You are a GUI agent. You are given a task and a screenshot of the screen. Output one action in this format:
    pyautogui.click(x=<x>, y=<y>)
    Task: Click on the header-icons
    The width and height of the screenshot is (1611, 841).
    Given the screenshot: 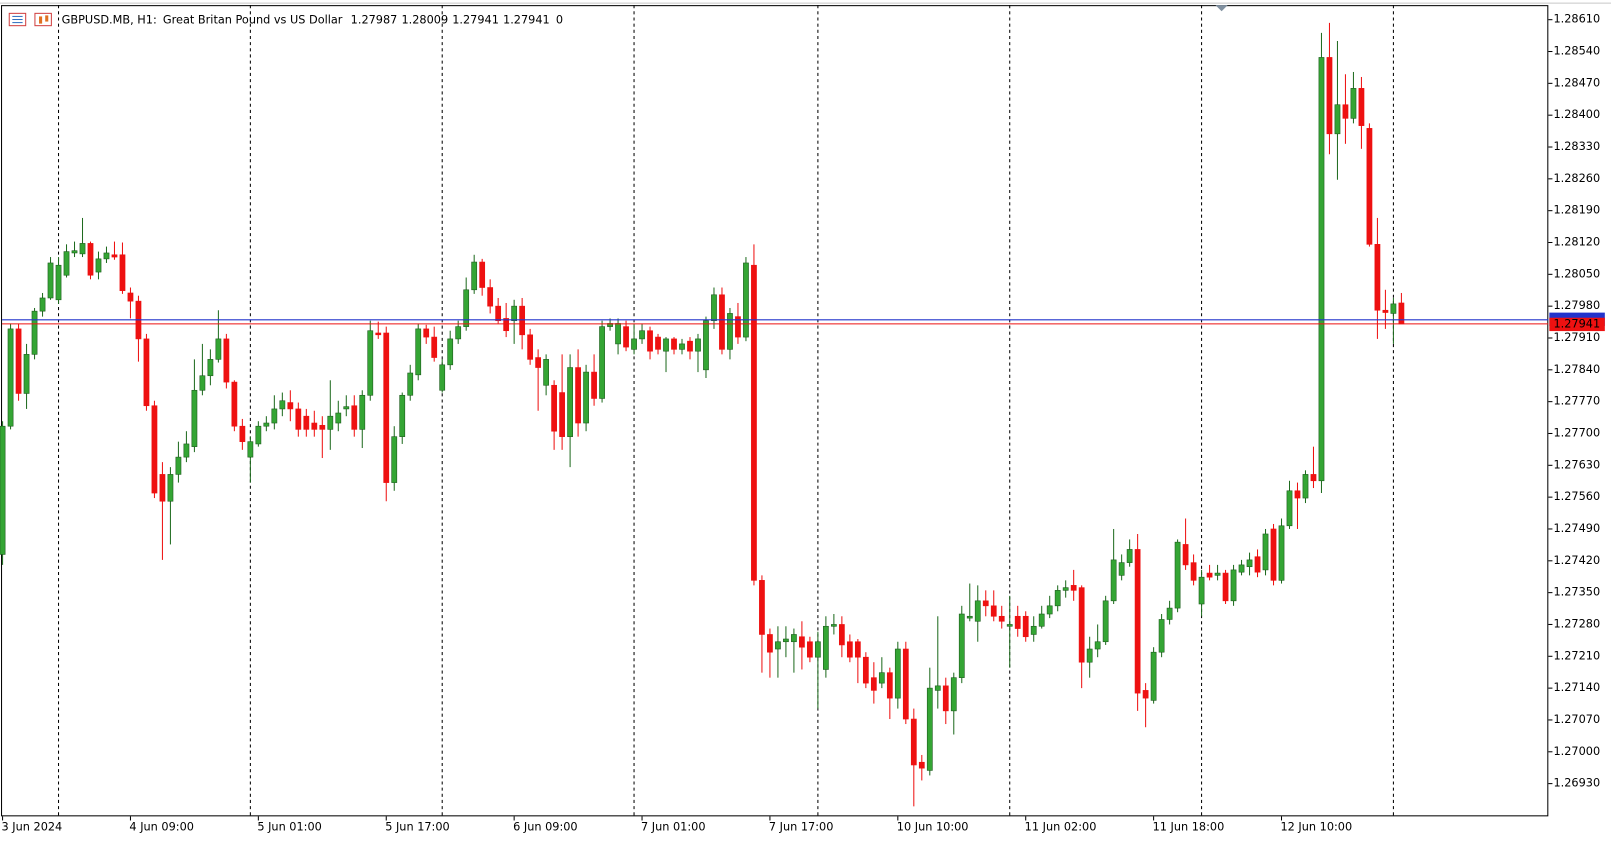 What is the action you would take?
    pyautogui.click(x=30, y=19)
    